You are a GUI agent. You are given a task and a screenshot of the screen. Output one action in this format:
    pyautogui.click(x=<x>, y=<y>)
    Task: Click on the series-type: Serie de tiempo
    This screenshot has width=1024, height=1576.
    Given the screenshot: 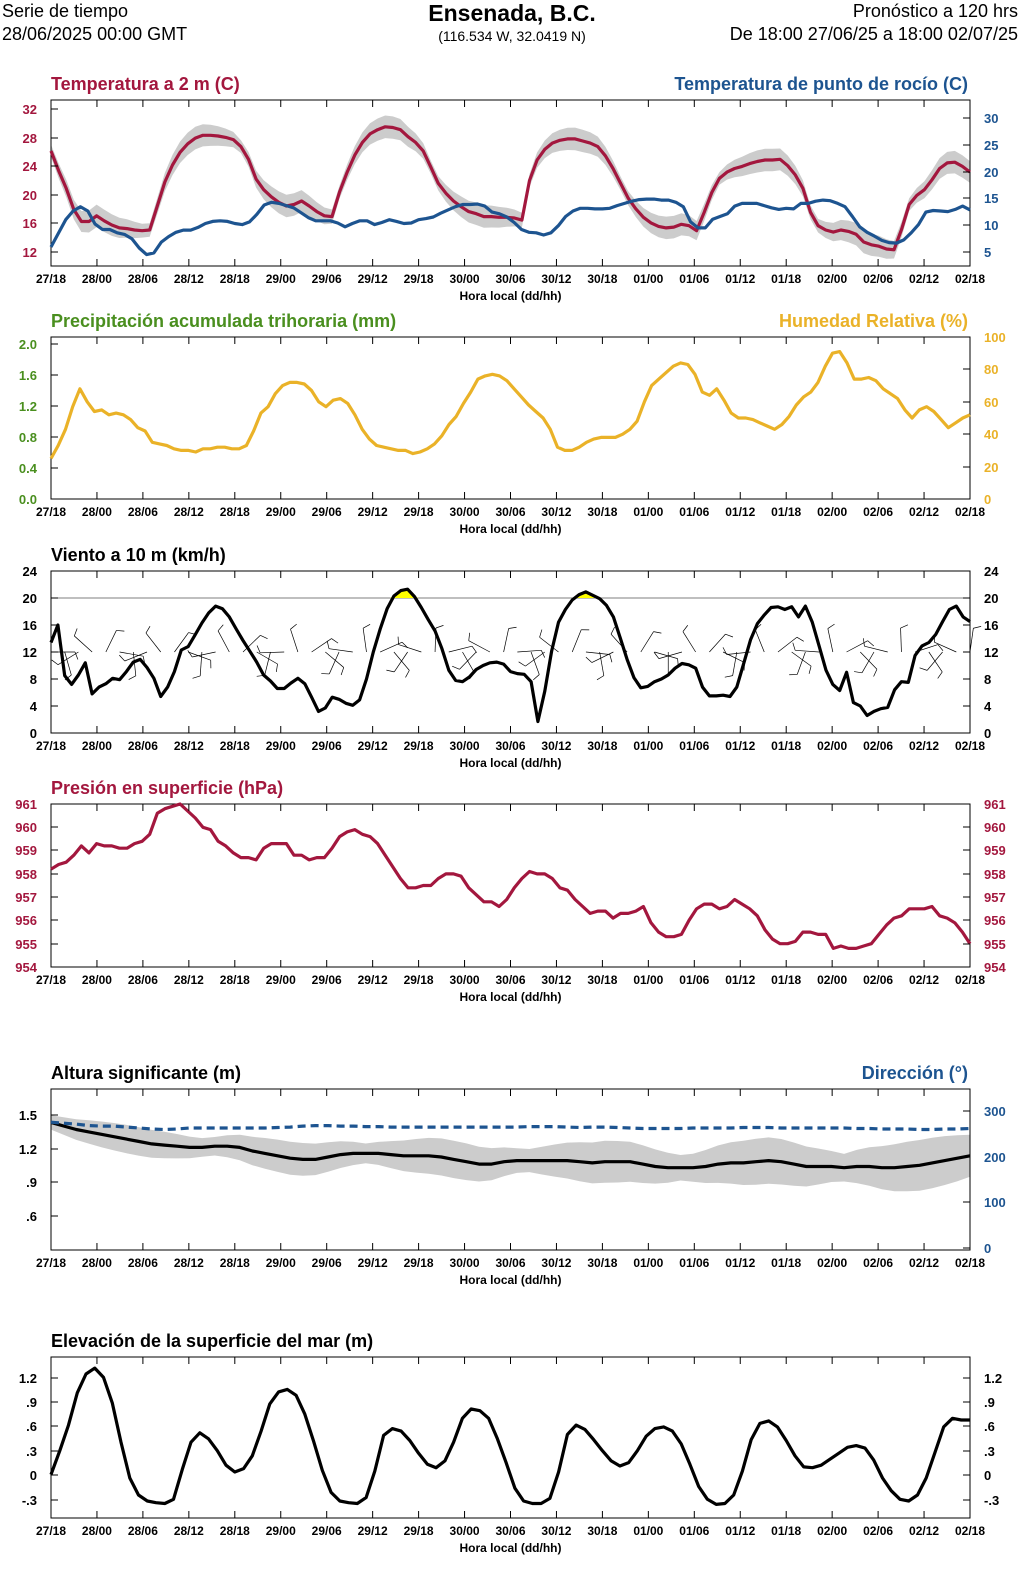 What is the action you would take?
    pyautogui.click(x=65, y=11)
    